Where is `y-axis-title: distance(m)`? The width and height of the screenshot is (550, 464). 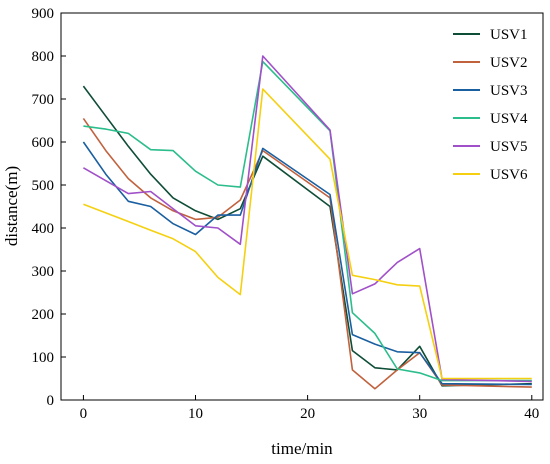
y-axis-title: distance(m) is located at coordinates (11, 206).